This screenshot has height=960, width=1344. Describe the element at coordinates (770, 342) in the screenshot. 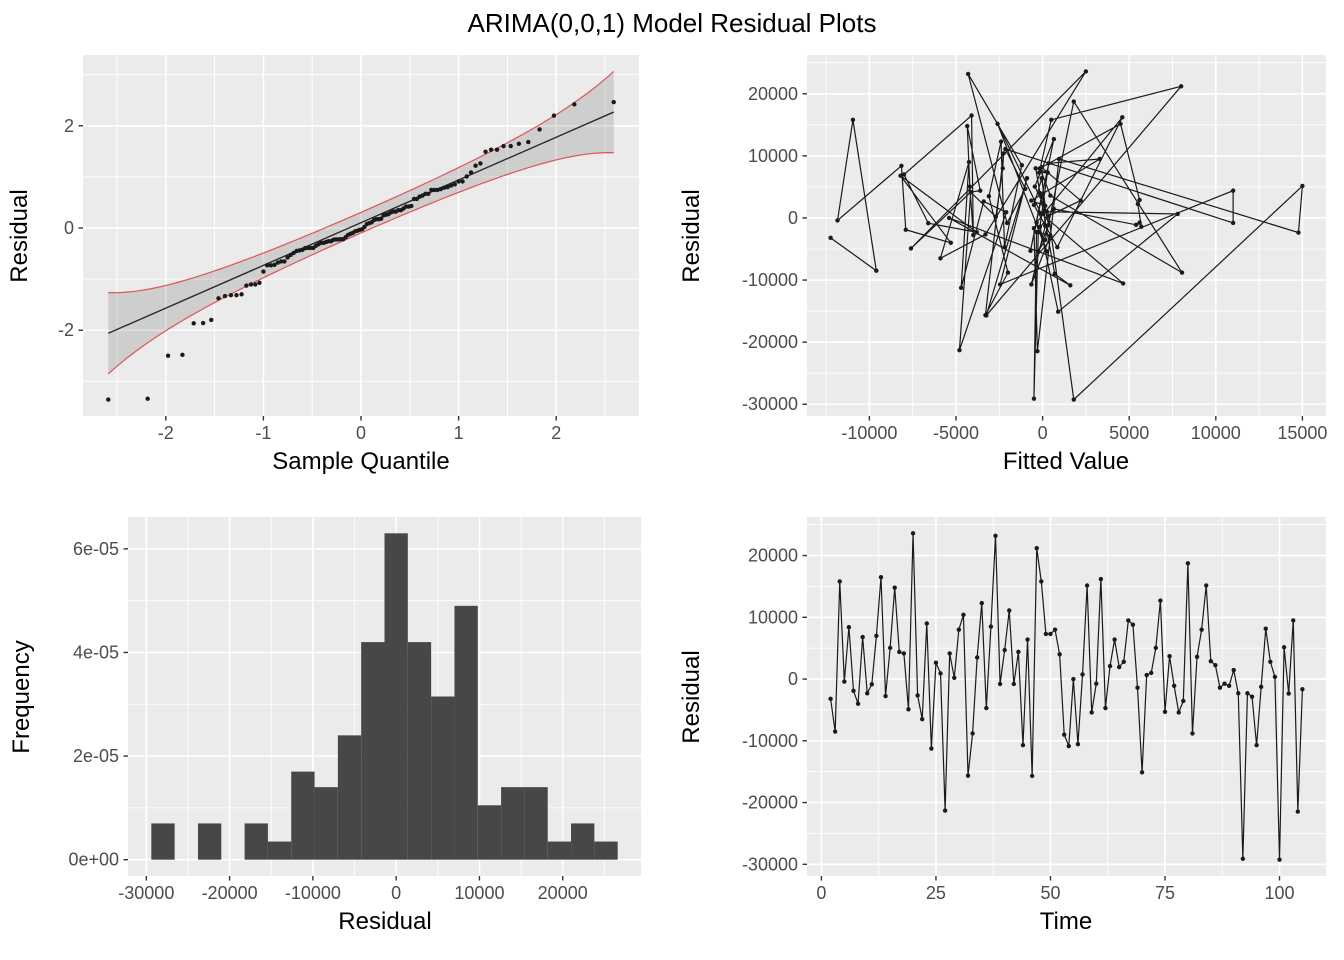

I see `fitted-y-tick-label: -20000` at that location.